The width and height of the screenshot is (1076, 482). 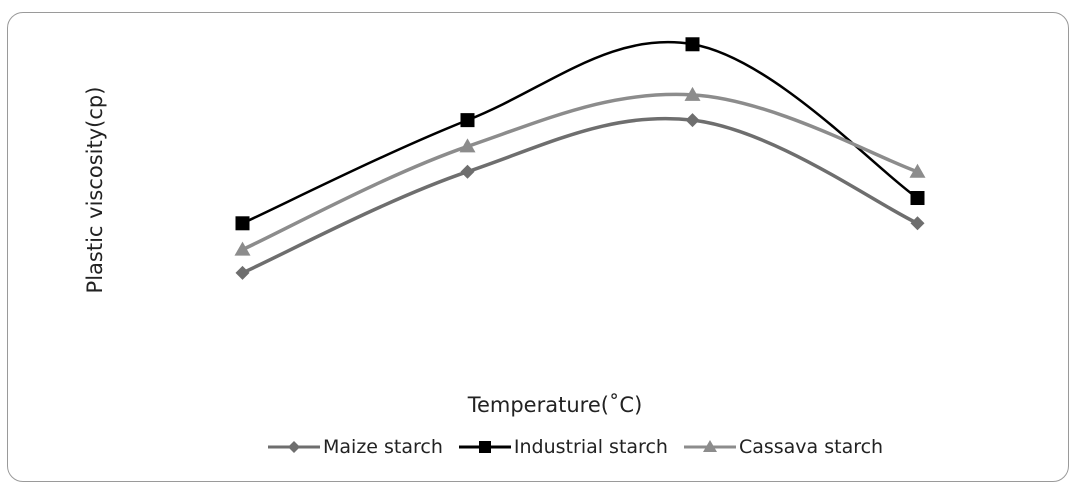 I want to click on legend-label: Industrial starch, so click(x=590, y=447).